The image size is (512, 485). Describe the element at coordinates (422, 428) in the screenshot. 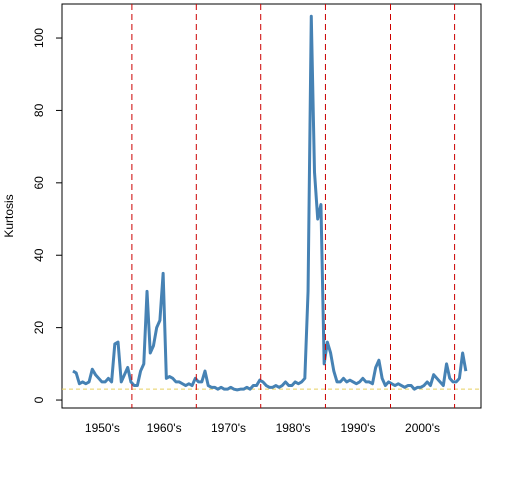

I see `x-category-label: 2000's` at that location.